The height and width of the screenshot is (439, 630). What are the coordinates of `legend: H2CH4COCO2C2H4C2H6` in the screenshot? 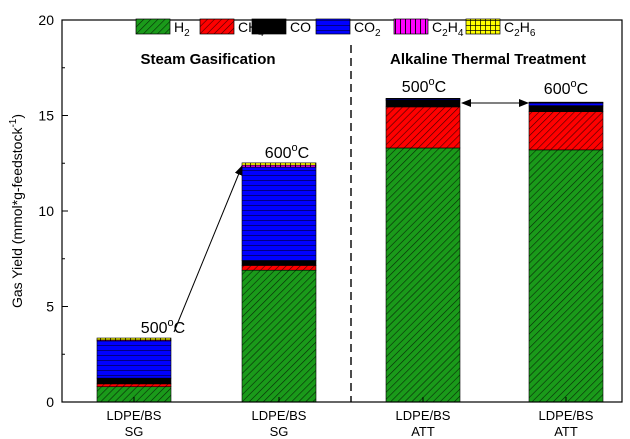 It's located at (335, 28).